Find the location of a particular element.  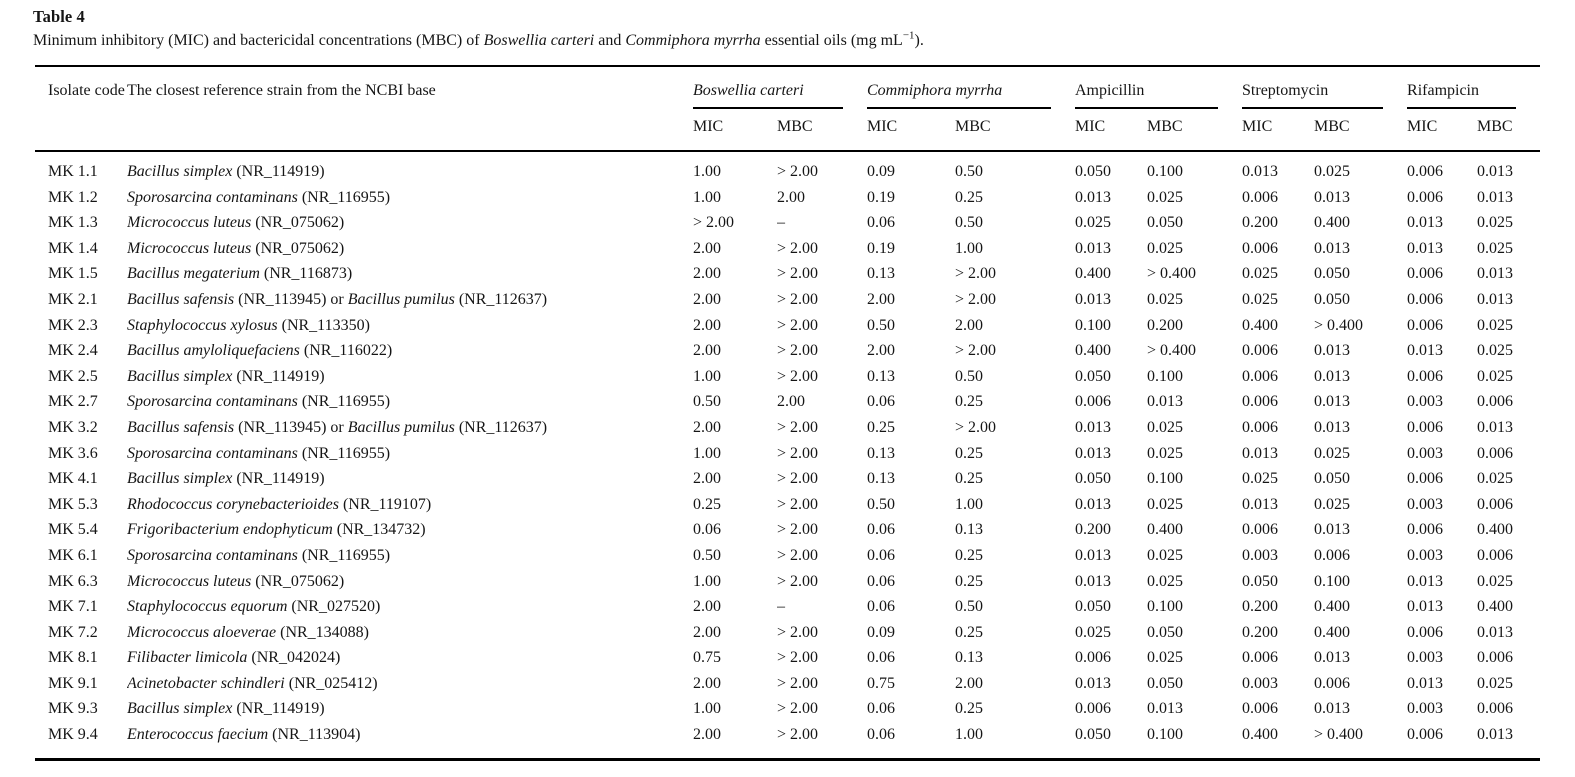

isolate-code-cell: MK 9.4 is located at coordinates (73, 735).